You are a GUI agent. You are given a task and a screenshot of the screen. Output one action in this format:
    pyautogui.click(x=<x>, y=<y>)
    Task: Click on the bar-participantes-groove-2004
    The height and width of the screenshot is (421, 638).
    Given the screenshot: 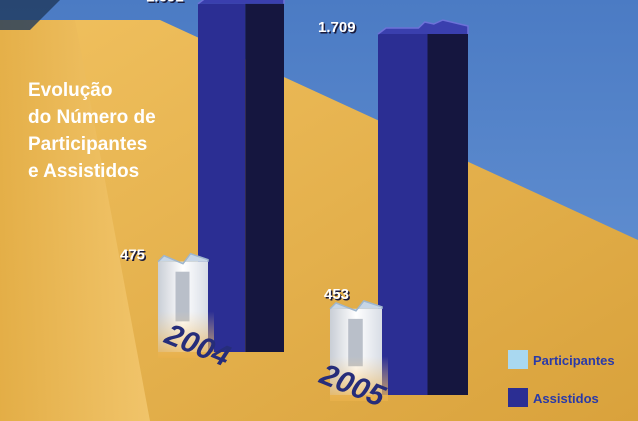 What is the action you would take?
    pyautogui.click(x=182, y=296)
    